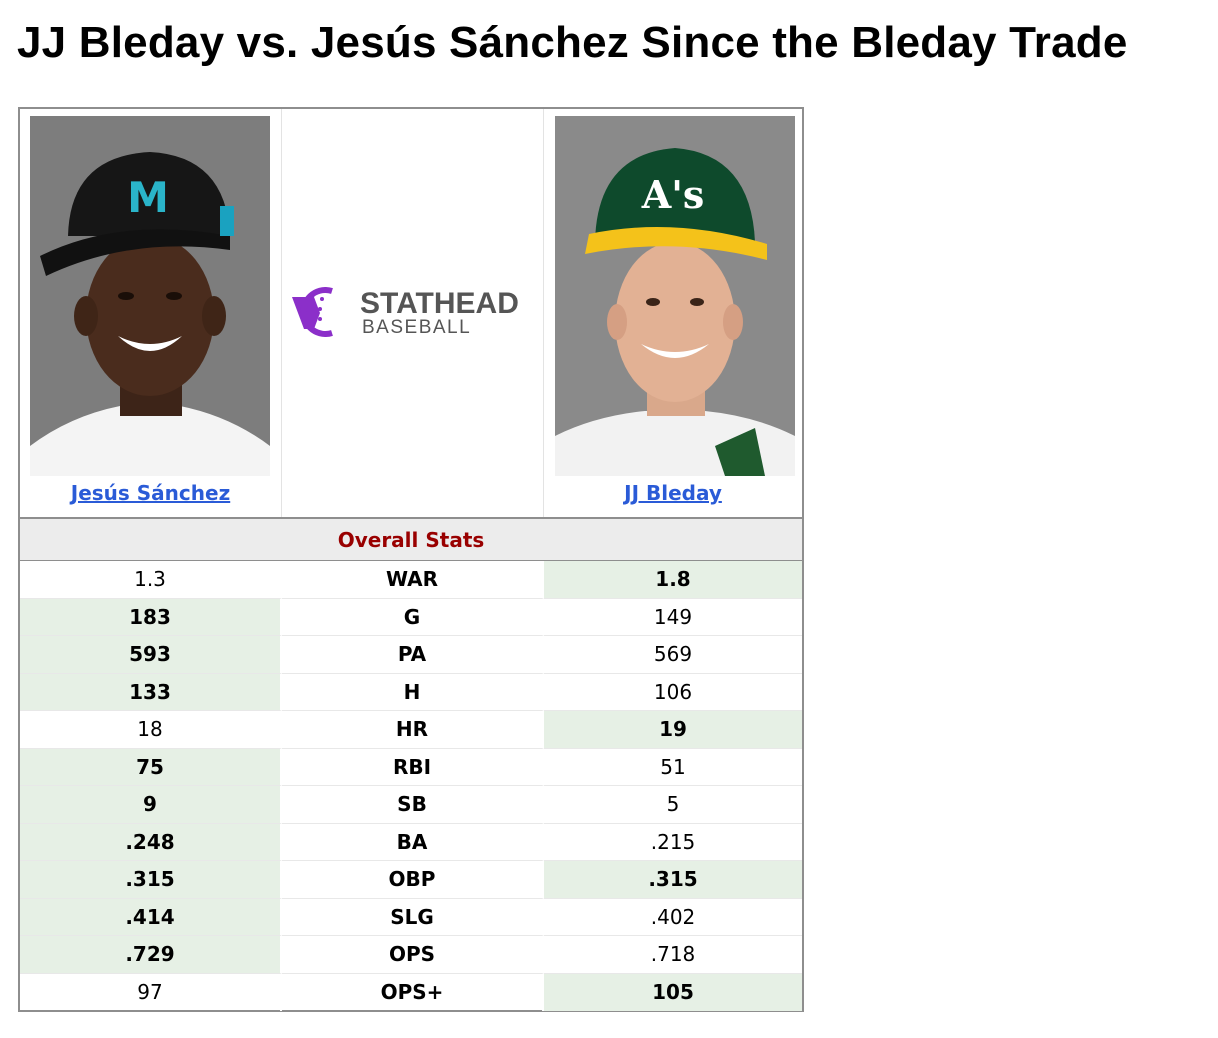 Image resolution: width=1218 pixels, height=1038 pixels. I want to click on stat-row-obp: .315 OBP .315, so click(411, 880).